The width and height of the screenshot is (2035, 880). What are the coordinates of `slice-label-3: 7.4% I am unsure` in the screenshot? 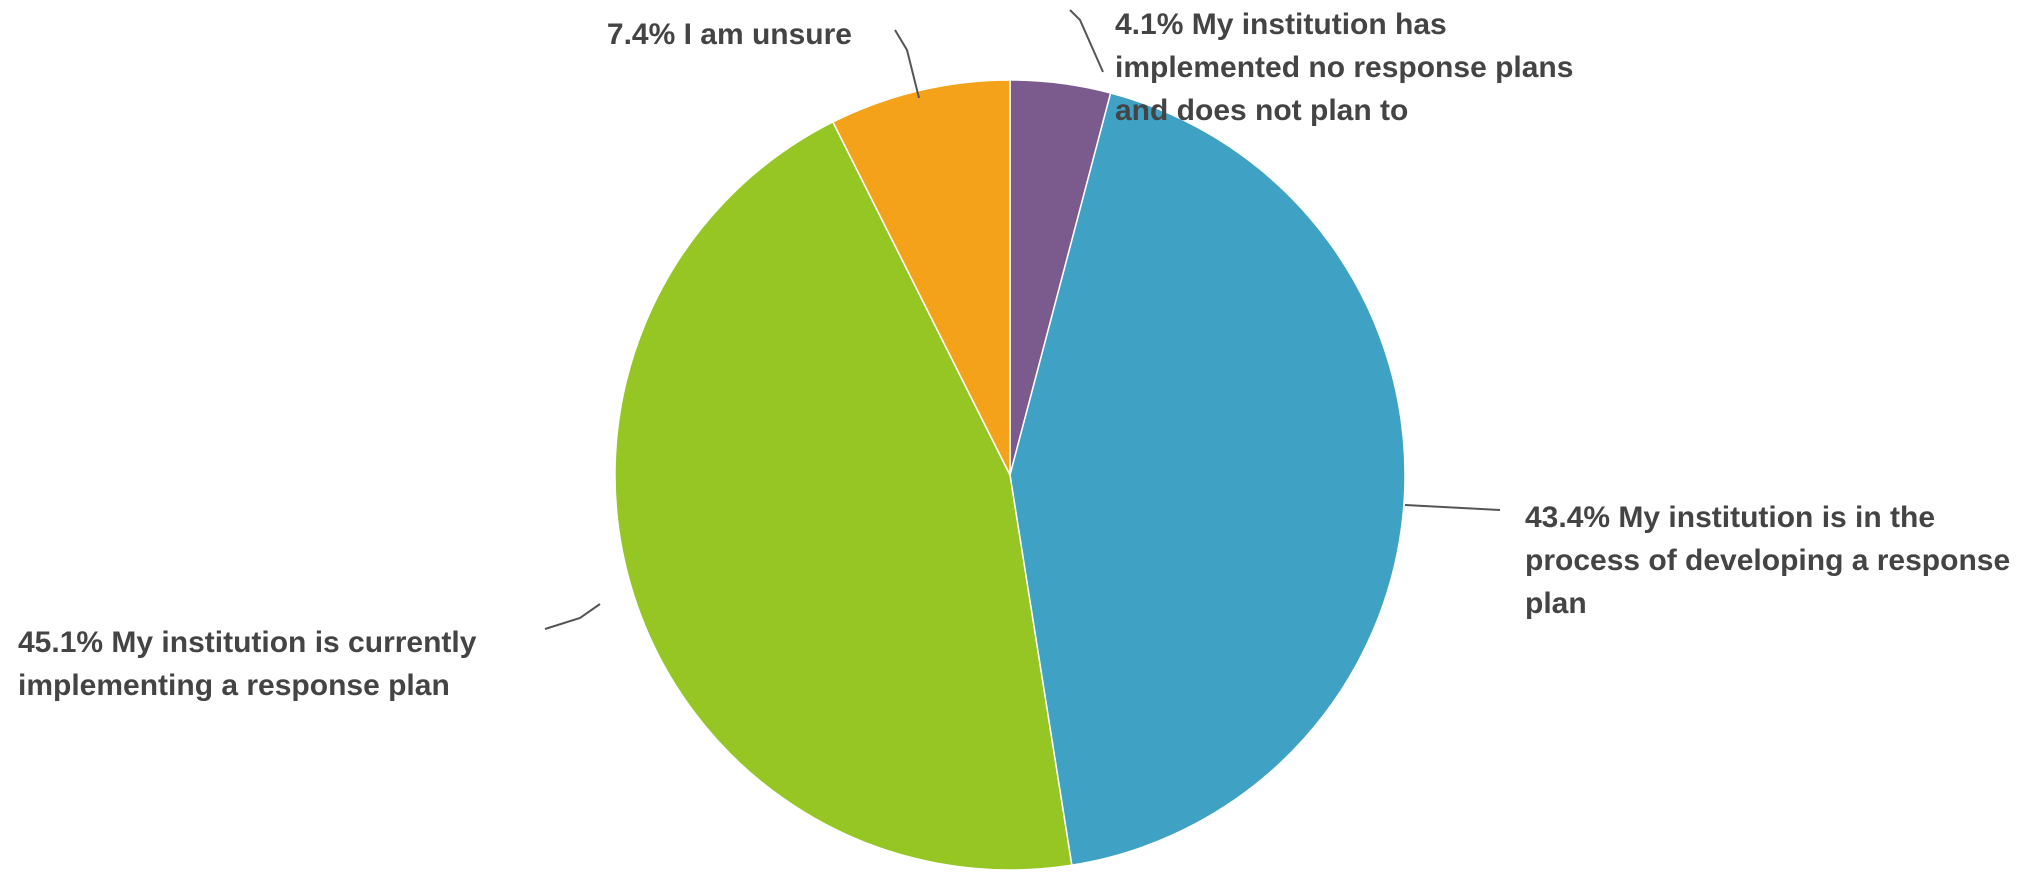 It's located at (729, 34).